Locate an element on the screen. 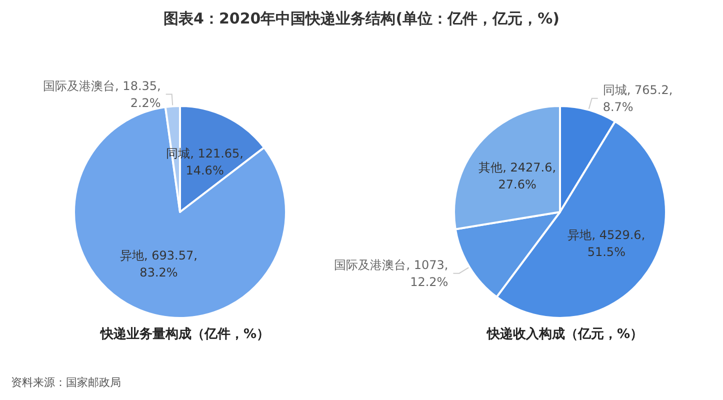 This screenshot has width=723, height=400. slice-label: 其他, 2427.6, 27.6% is located at coordinates (517, 176).